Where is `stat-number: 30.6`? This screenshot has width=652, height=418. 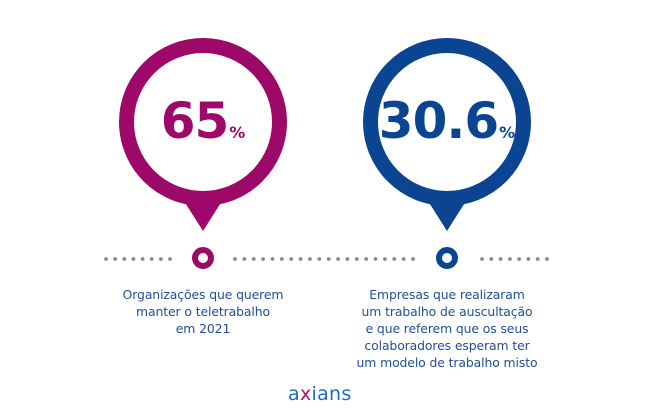
stat-number: 30.6 is located at coordinates (438, 121).